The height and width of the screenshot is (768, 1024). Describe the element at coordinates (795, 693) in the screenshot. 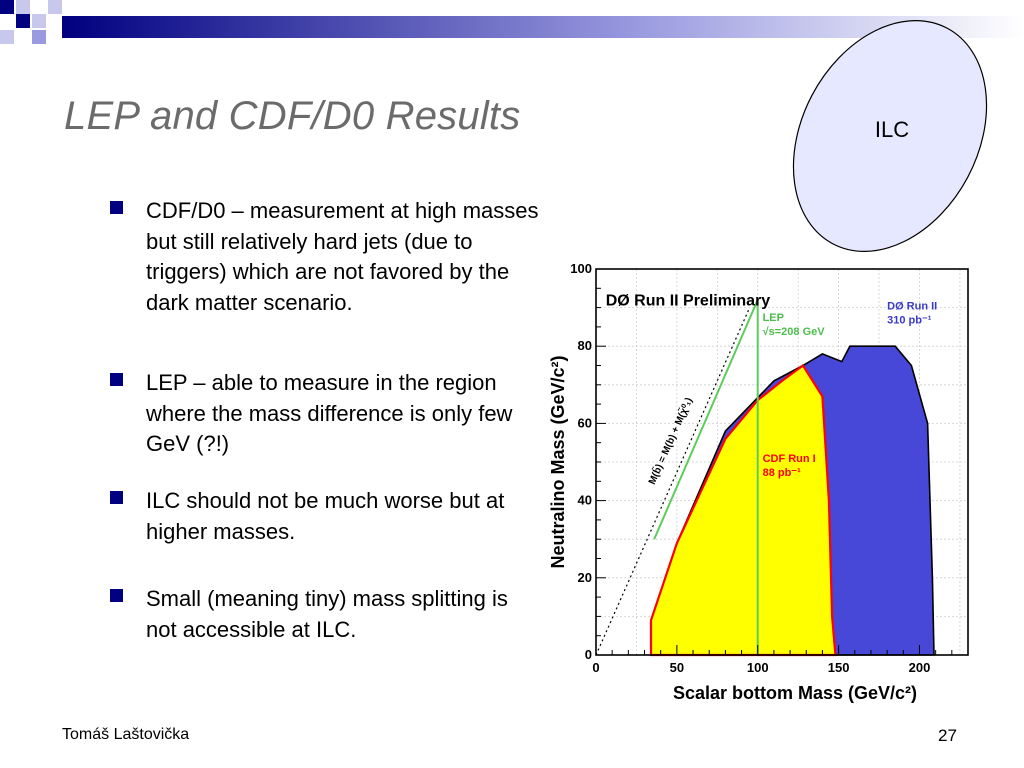

I see `x-axis-label: Scalar bottom Mass (GeV/c²)` at that location.